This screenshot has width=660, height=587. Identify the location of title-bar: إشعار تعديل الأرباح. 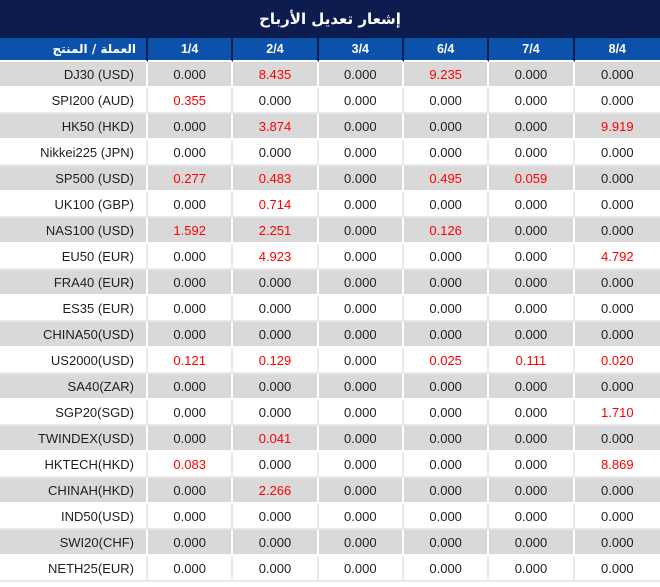
(330, 19).